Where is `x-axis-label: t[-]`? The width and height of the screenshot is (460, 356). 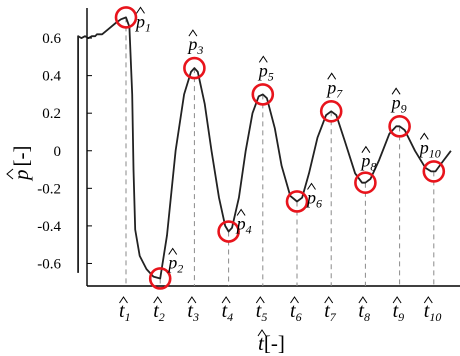
x-axis-label: t[-] is located at coordinates (271, 342).